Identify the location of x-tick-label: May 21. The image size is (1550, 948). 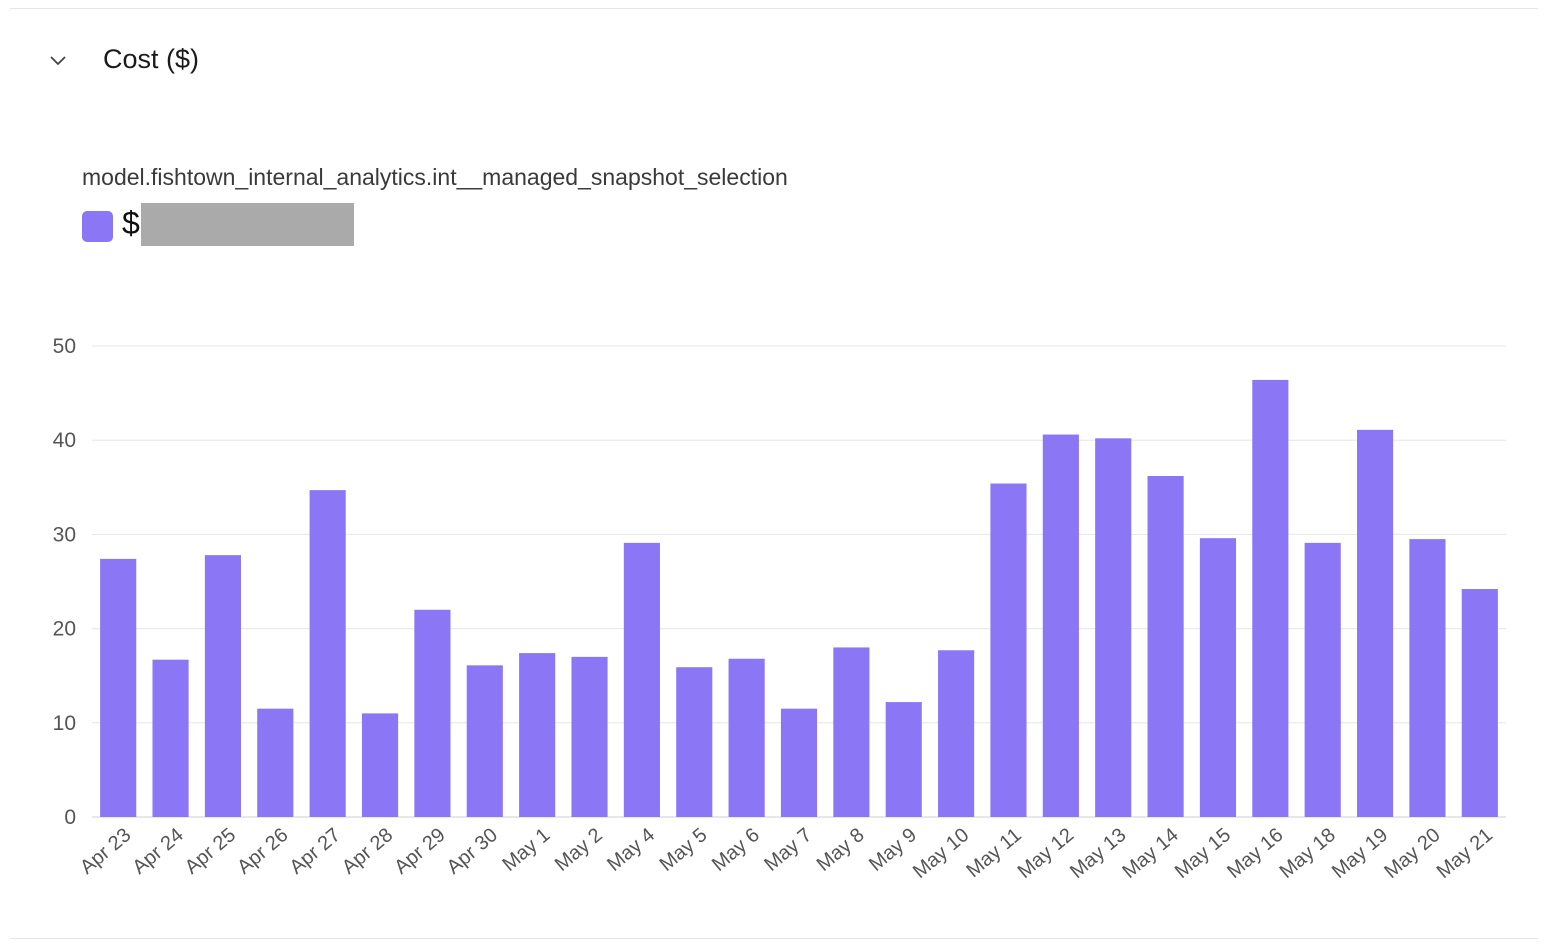
(1465, 853).